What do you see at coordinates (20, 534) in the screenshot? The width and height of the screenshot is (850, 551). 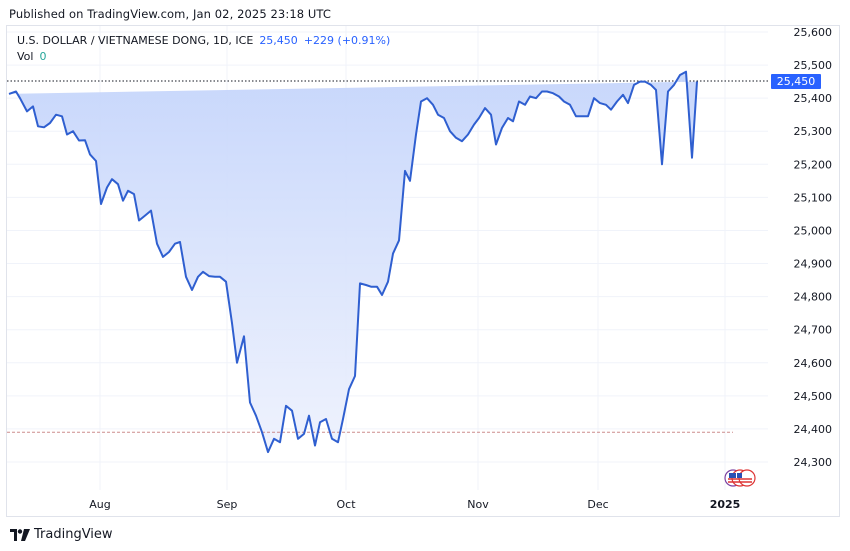 I see `tradingview-logo-icon` at bounding box center [20, 534].